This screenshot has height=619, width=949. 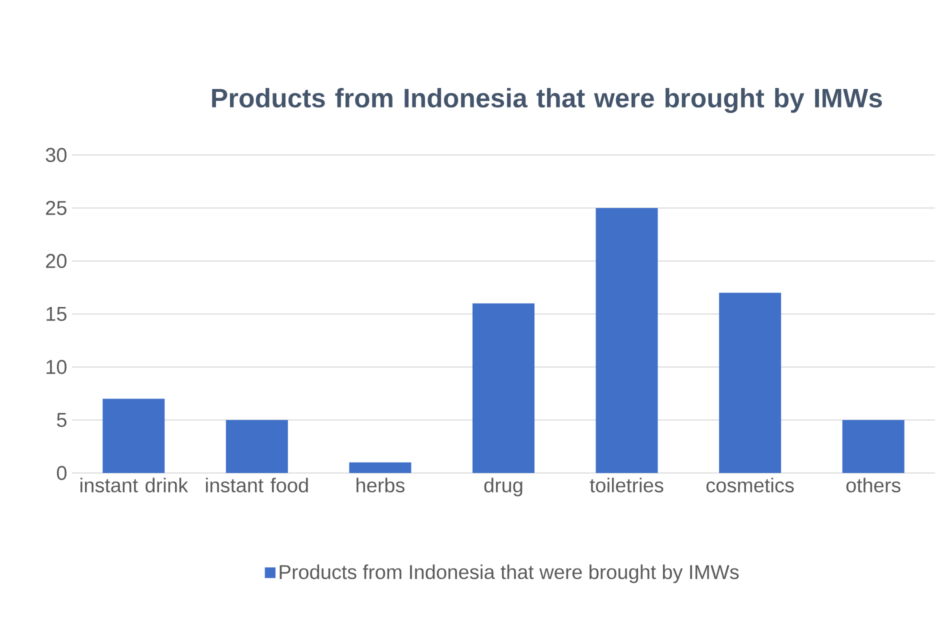 I want to click on x-tick-label: instant drink, so click(x=134, y=485).